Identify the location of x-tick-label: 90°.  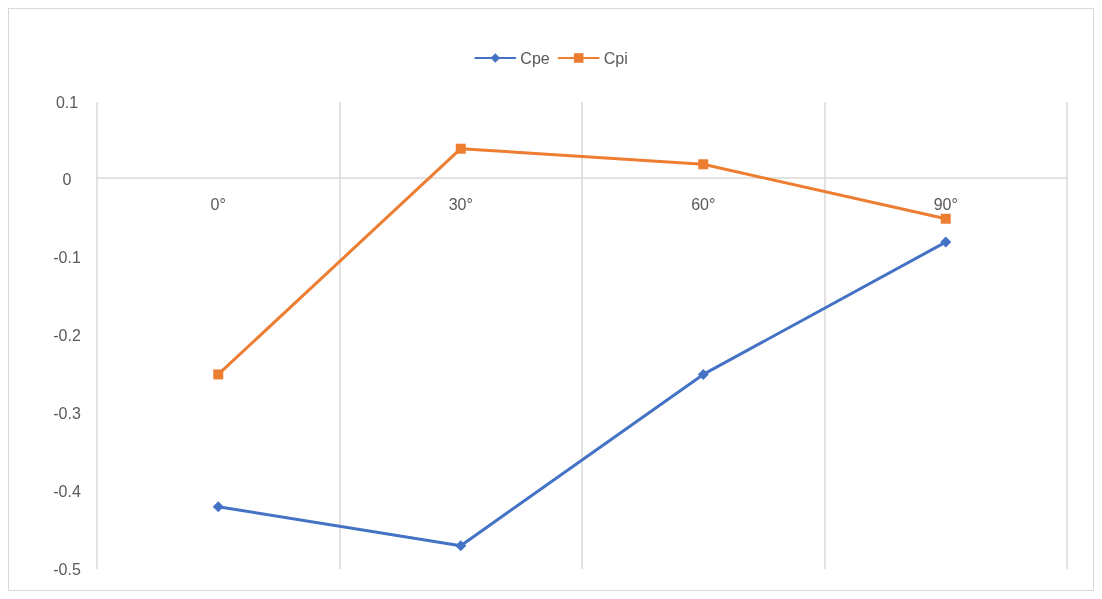
(945, 204).